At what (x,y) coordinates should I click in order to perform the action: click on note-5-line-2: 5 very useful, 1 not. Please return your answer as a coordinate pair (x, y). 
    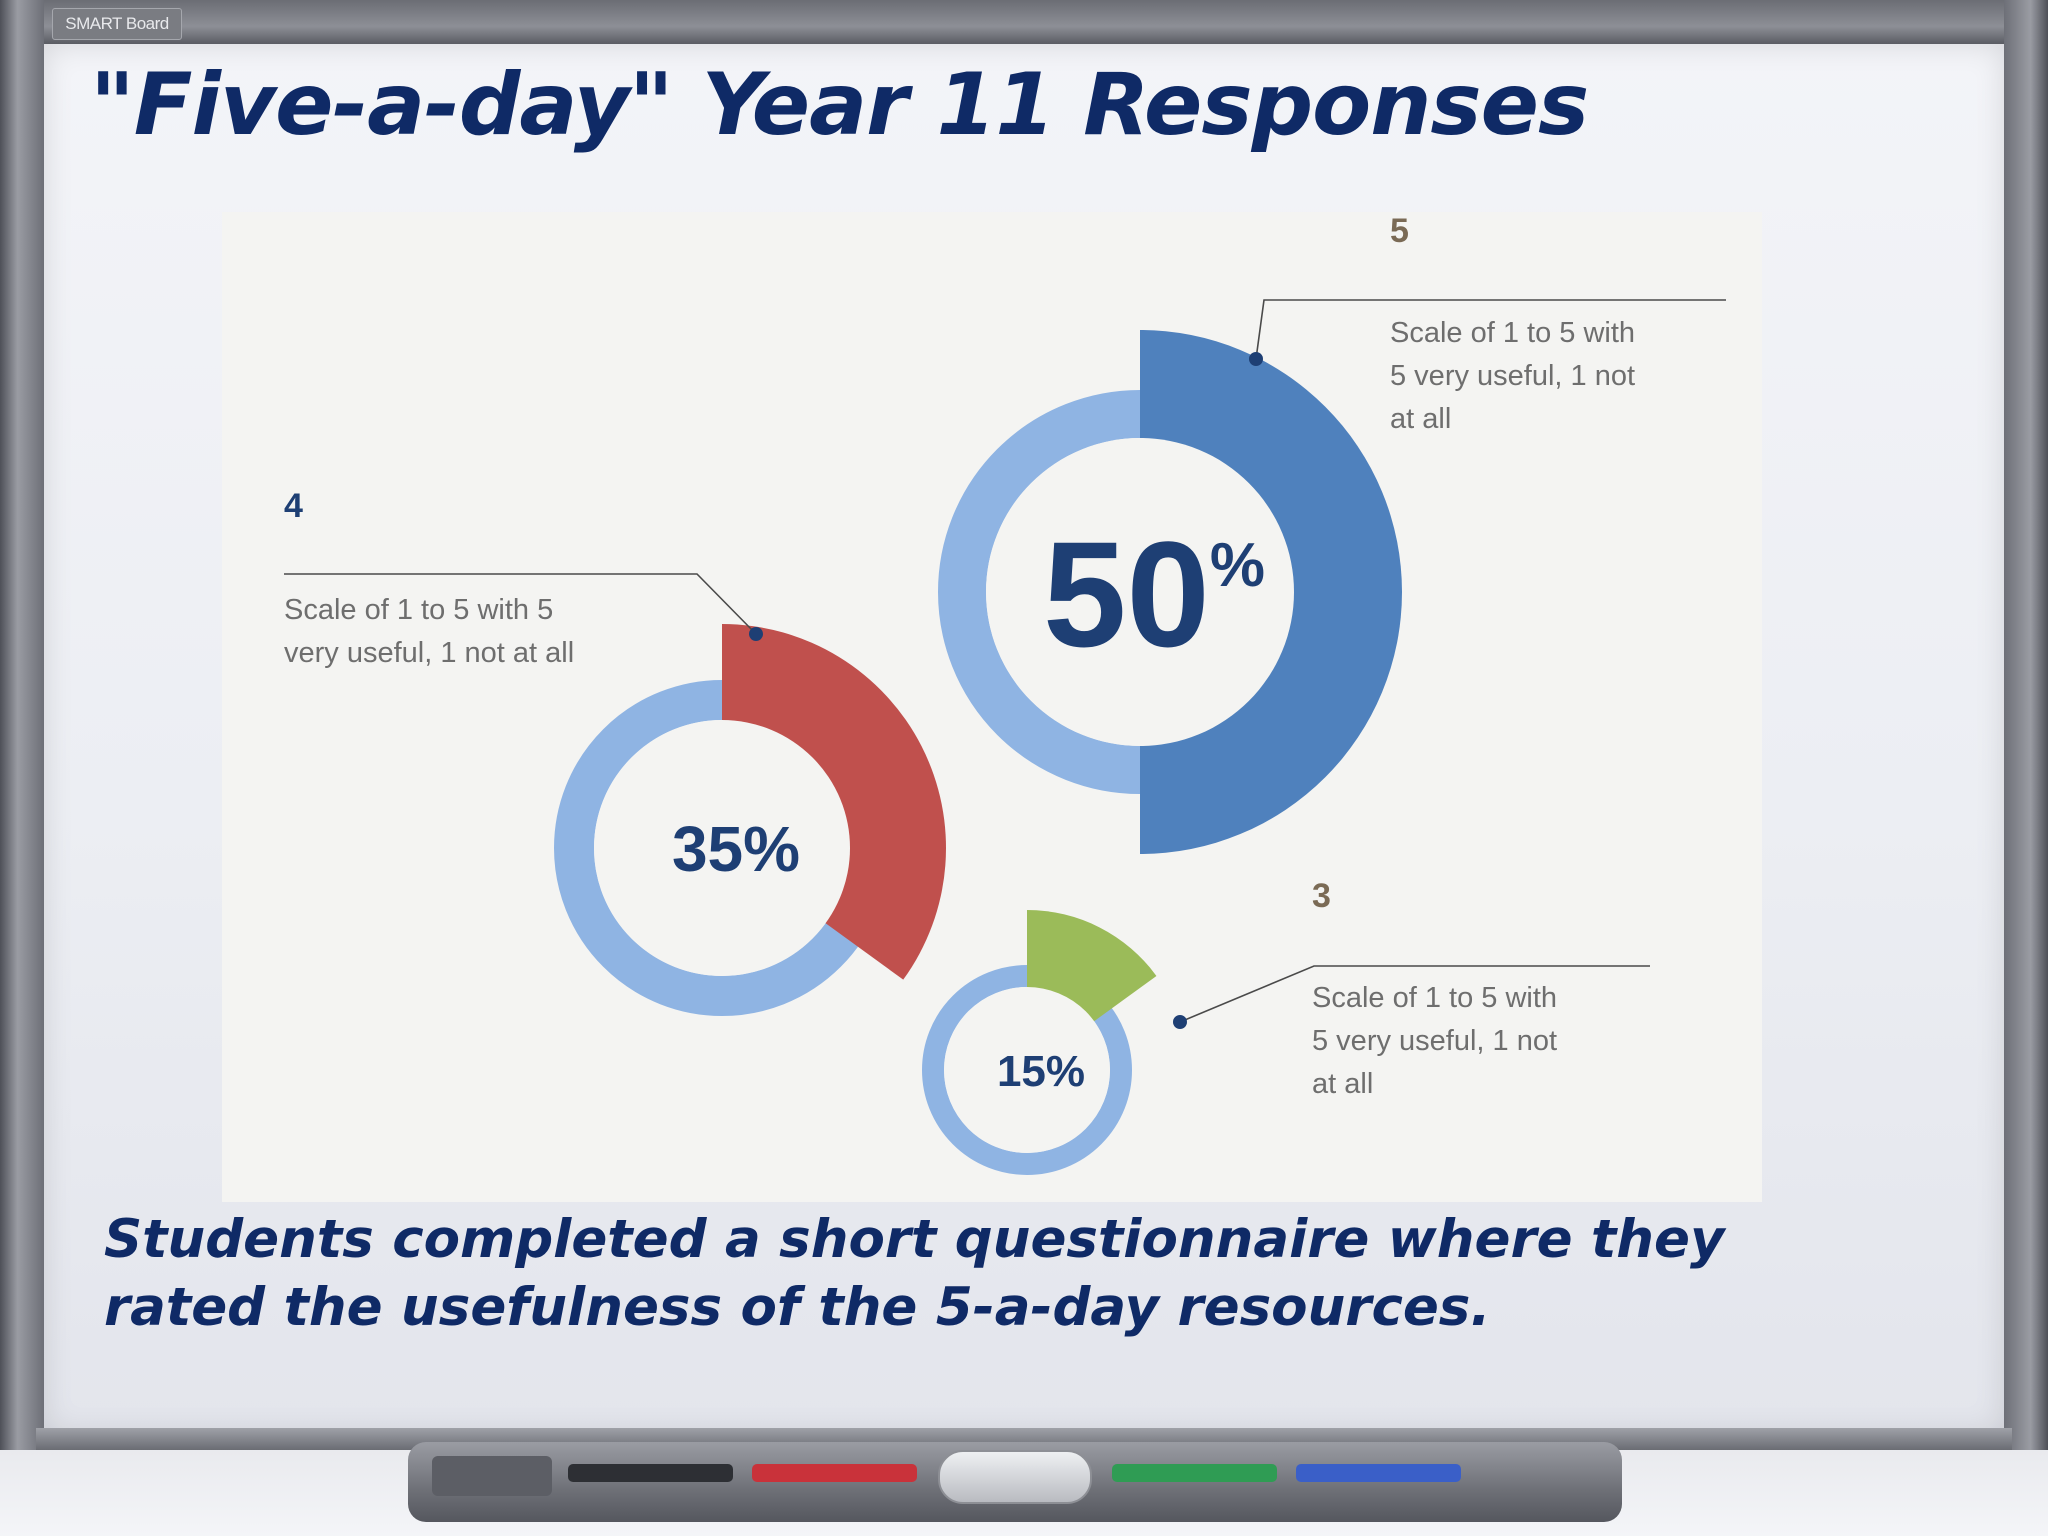
    Looking at the image, I should click on (1512, 376).